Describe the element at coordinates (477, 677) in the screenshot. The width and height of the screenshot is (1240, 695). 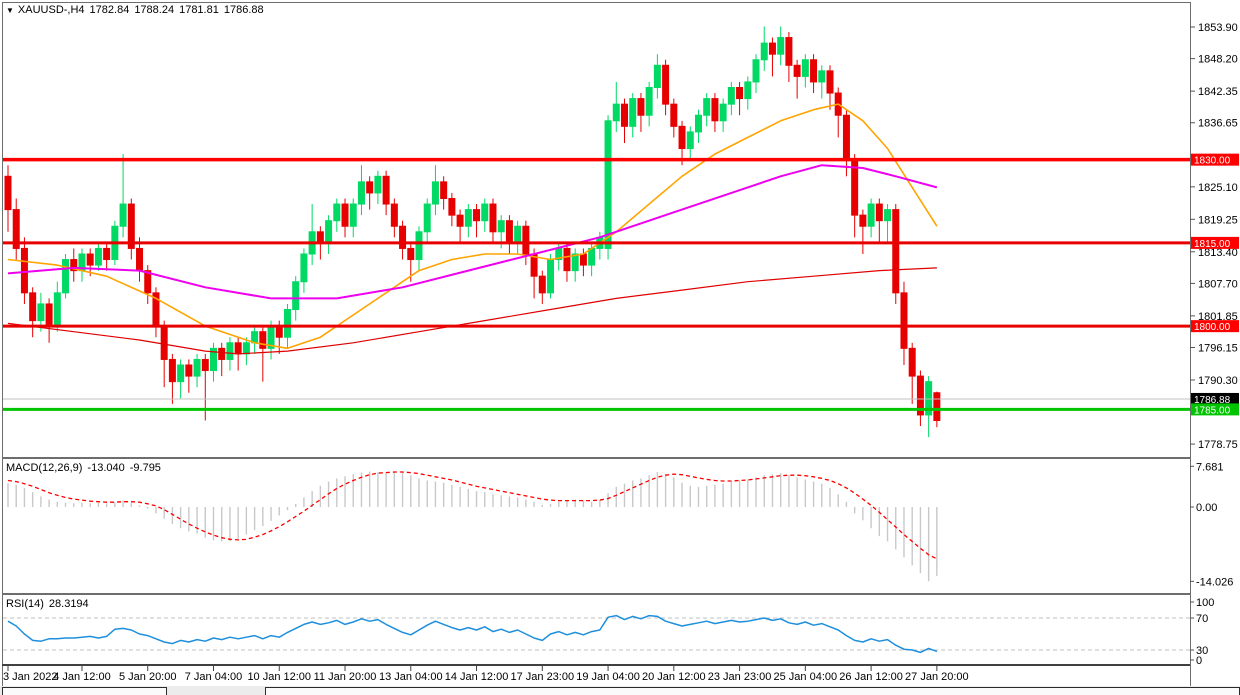
I see `time-label: 14 Jan 12:00` at that location.